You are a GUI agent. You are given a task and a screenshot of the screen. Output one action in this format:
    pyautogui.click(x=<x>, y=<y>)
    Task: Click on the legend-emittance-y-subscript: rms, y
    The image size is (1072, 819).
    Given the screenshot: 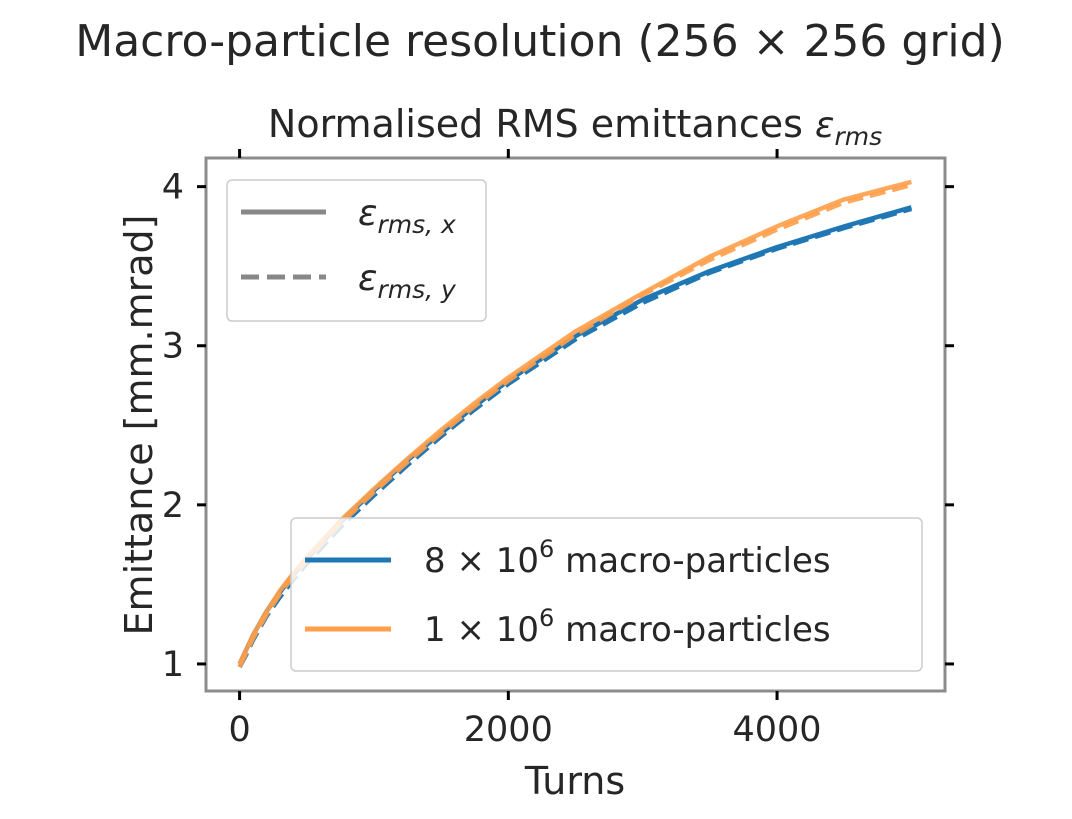 What is the action you would take?
    pyautogui.click(x=417, y=289)
    